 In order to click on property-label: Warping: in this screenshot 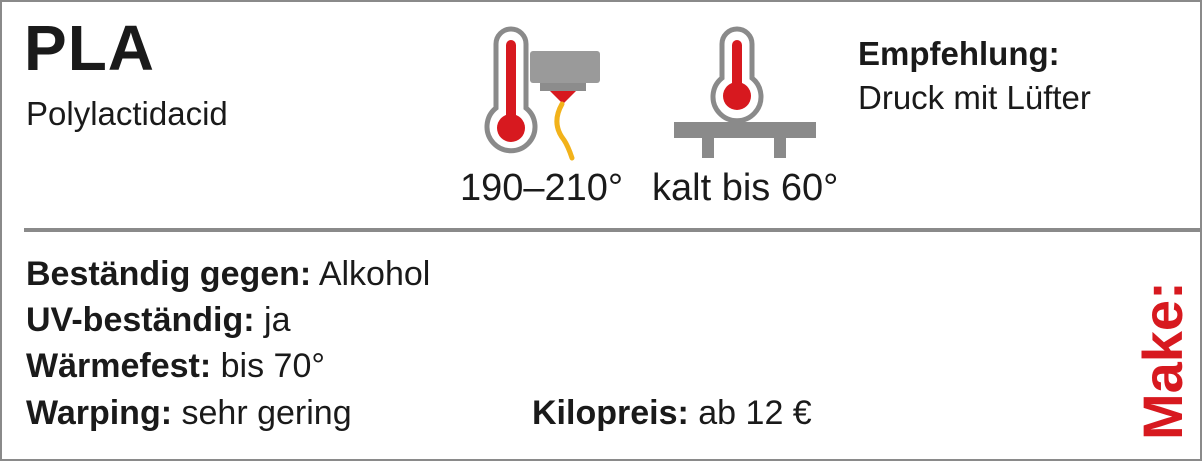, I will do `click(99, 413)`.